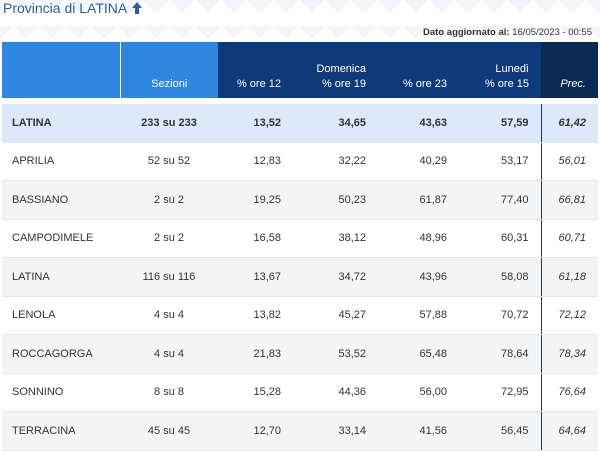  Describe the element at coordinates (65, 8) in the screenshot. I see `page-title: Provincia di LATINA` at that location.